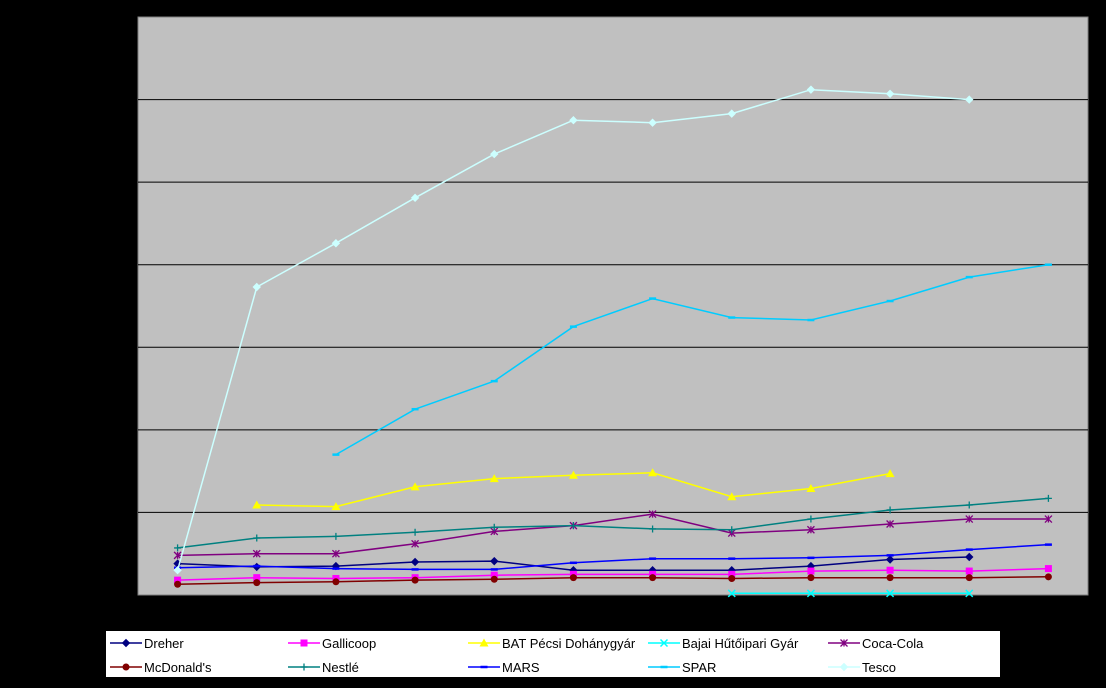 Image resolution: width=1106 pixels, height=688 pixels. What do you see at coordinates (740, 643) in the screenshot?
I see `legend-label: Bajai Hűtőipari Gyár` at bounding box center [740, 643].